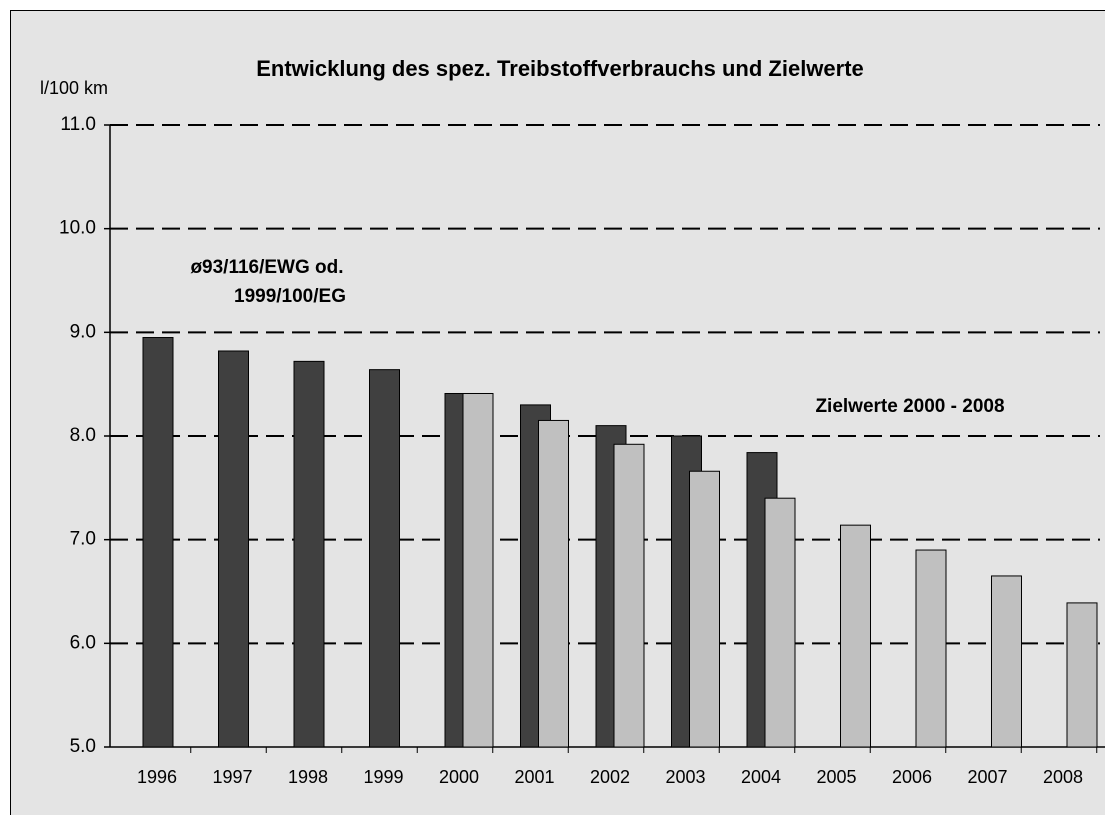  I want to click on x-tick-label: 2007, so click(987, 777).